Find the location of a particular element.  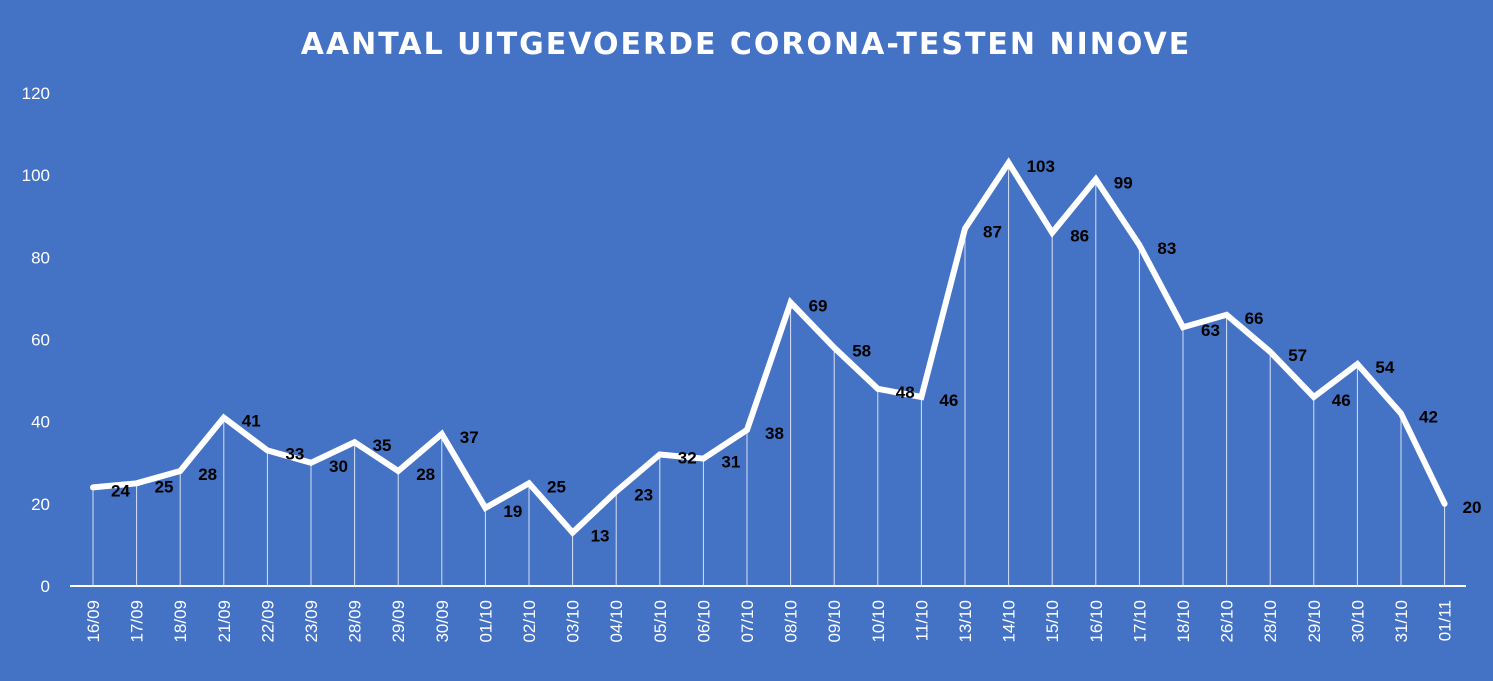

x-tick-label: 03/10 is located at coordinates (573, 621).